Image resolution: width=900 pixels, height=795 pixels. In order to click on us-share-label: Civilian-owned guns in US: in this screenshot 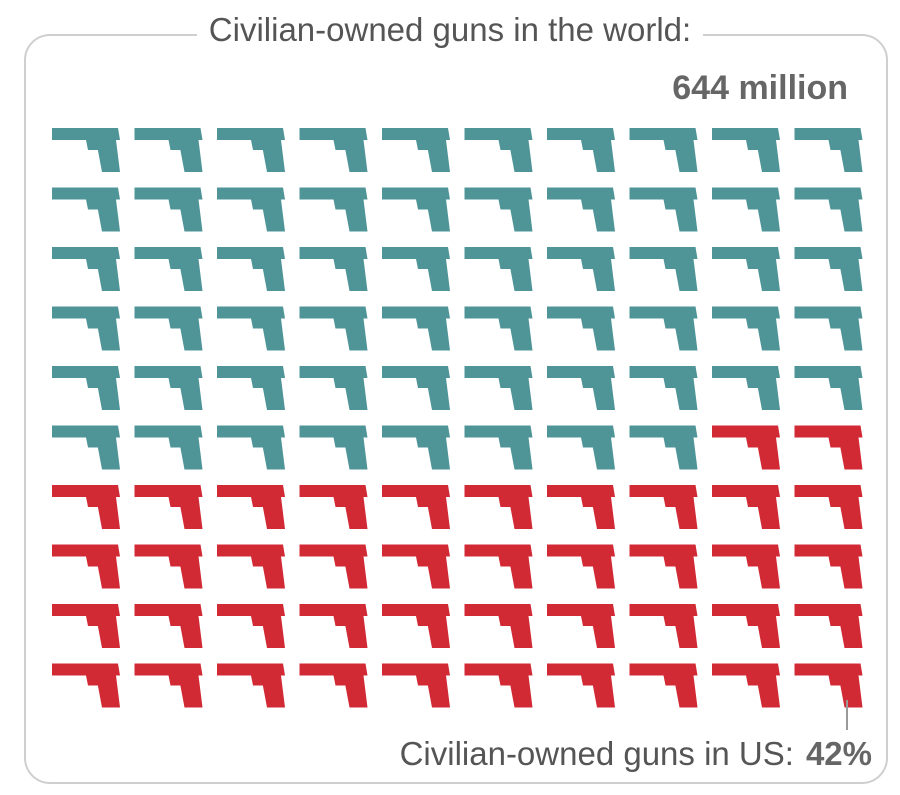, I will do `click(596, 753)`.